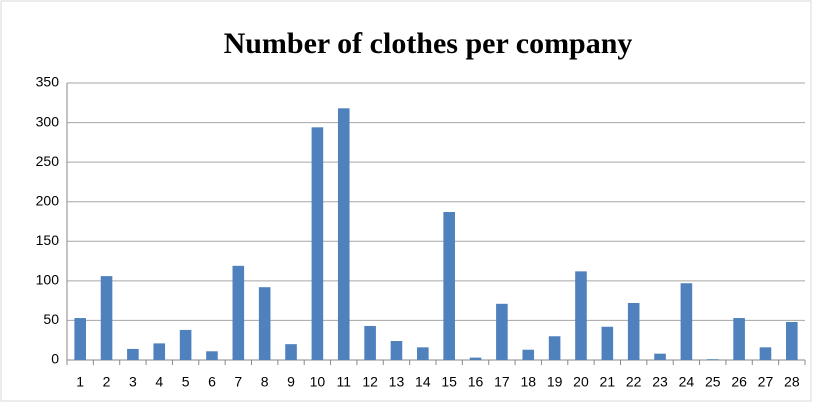 The width and height of the screenshot is (813, 403). Describe the element at coordinates (713, 382) in the screenshot. I see `x-tick-label: 25` at that location.